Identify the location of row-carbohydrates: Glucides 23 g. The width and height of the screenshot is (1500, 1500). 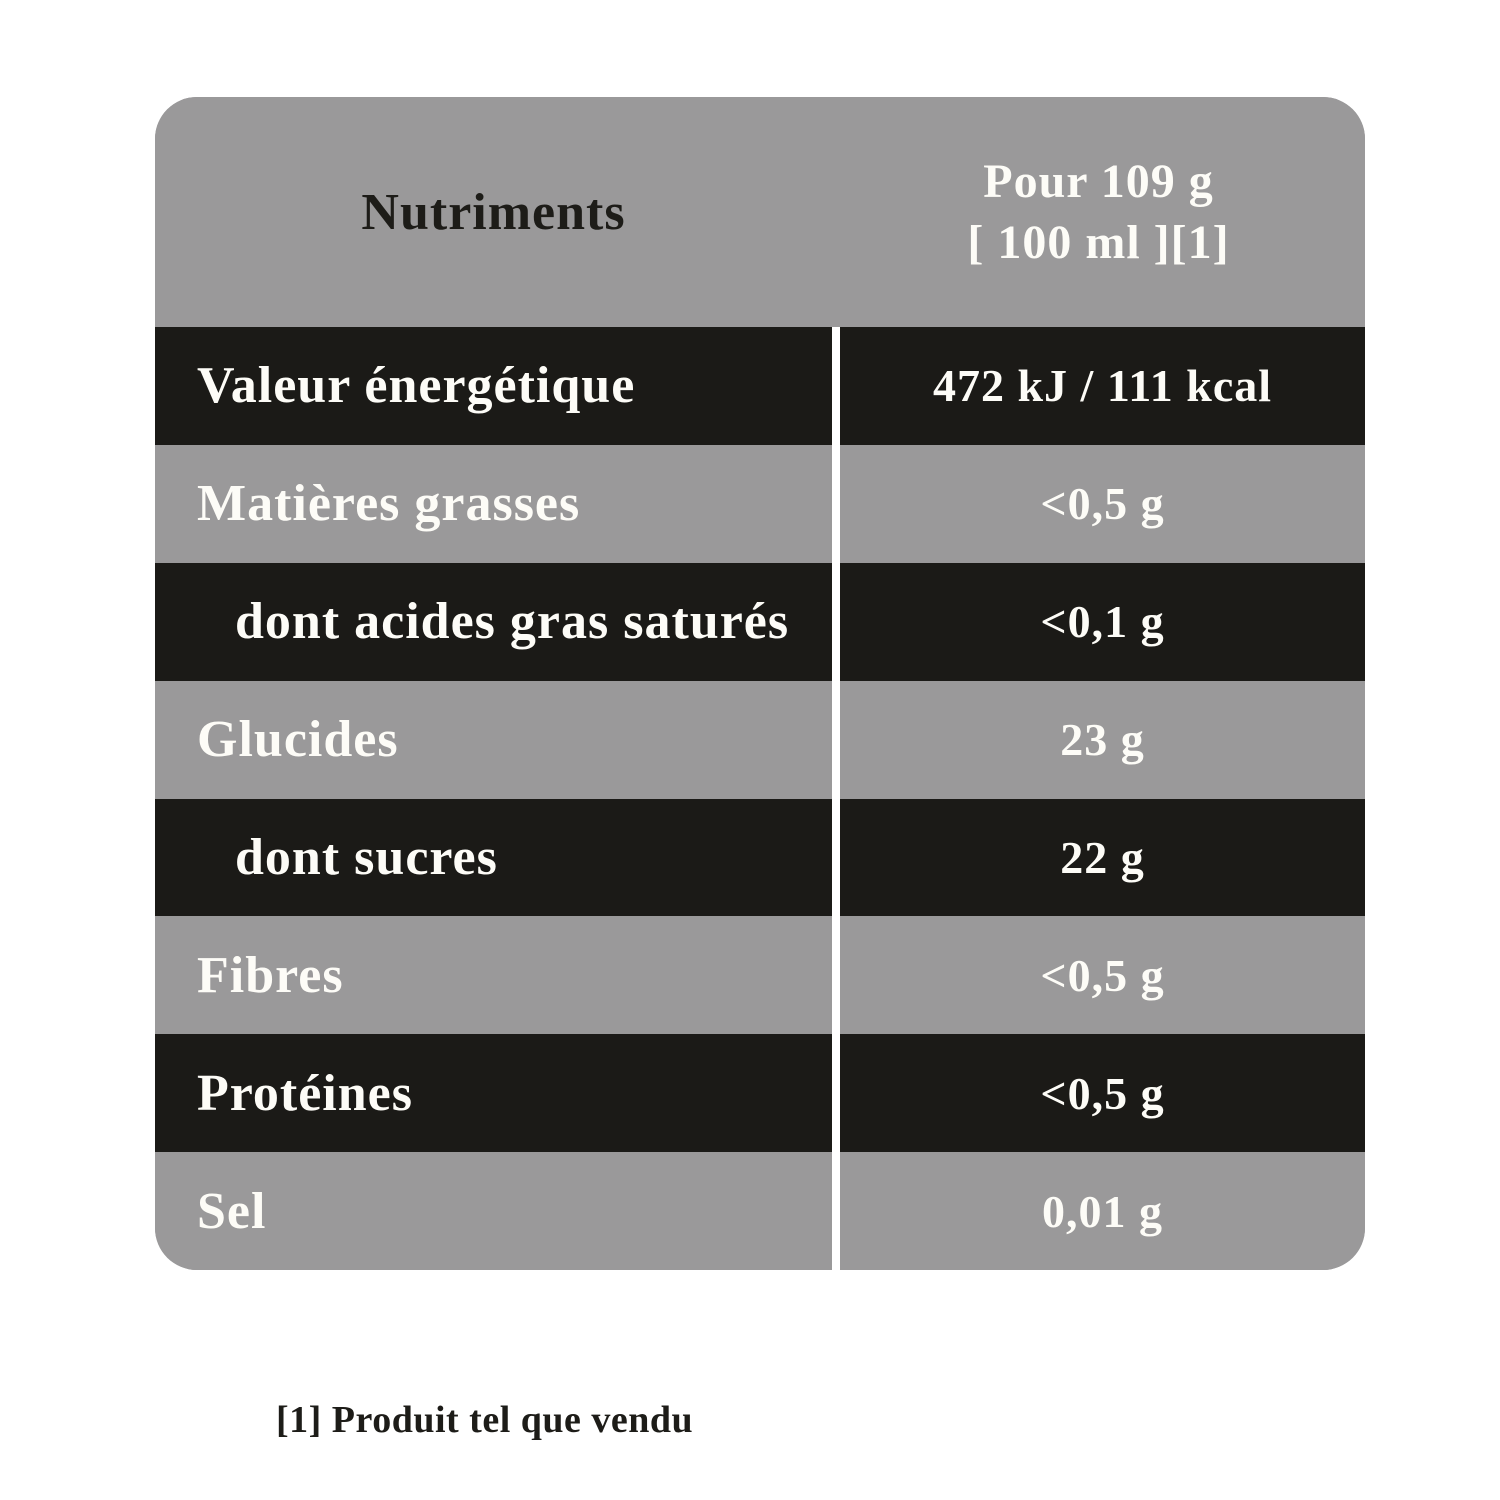
(760, 739).